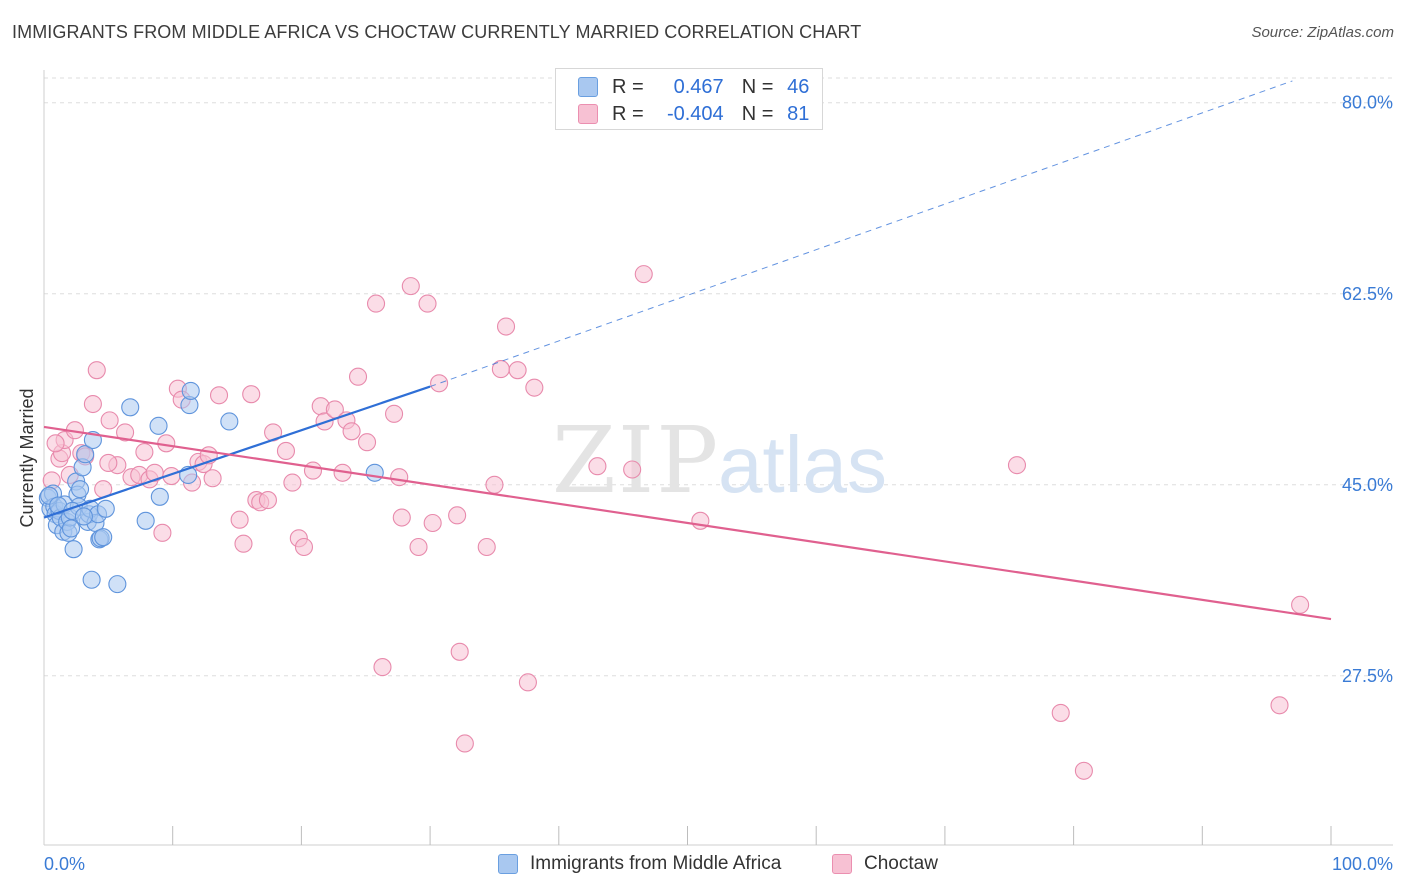  Describe the element at coordinates (798, 113) in the screenshot. I see `legend-n-value: 81` at that location.